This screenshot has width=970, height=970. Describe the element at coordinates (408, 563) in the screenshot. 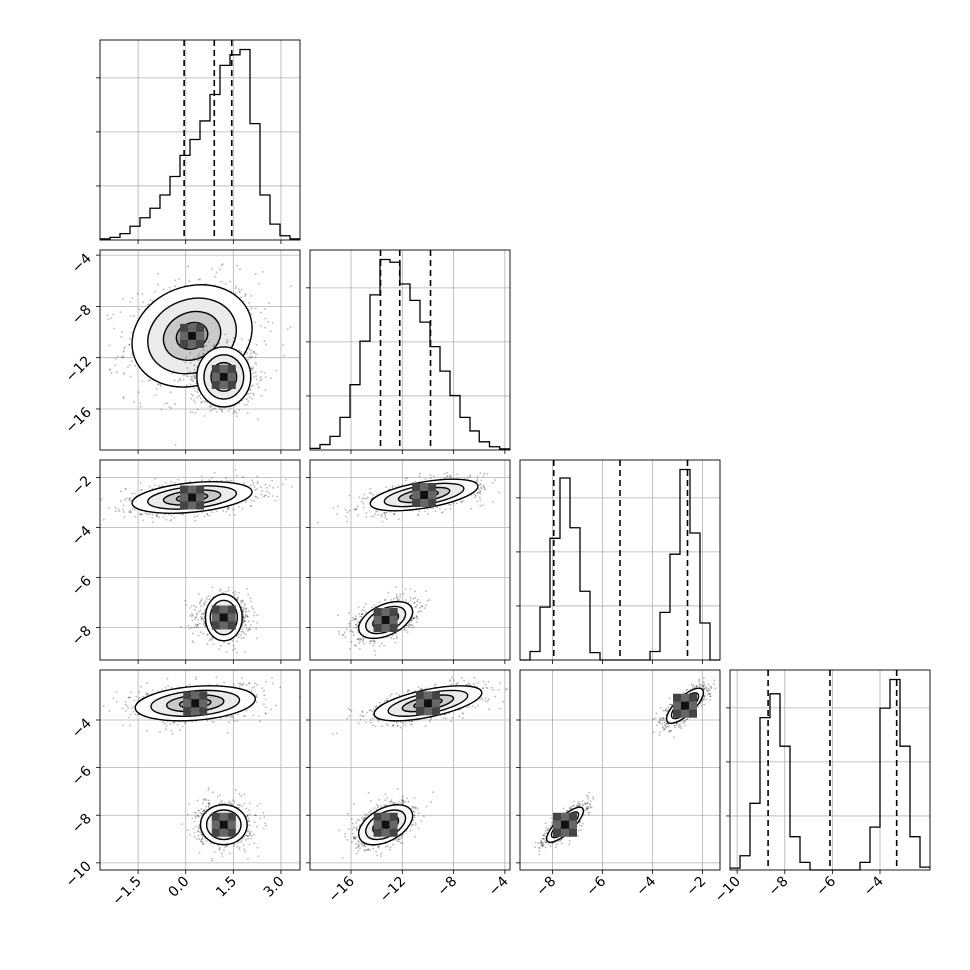

I see `density-layer` at that location.